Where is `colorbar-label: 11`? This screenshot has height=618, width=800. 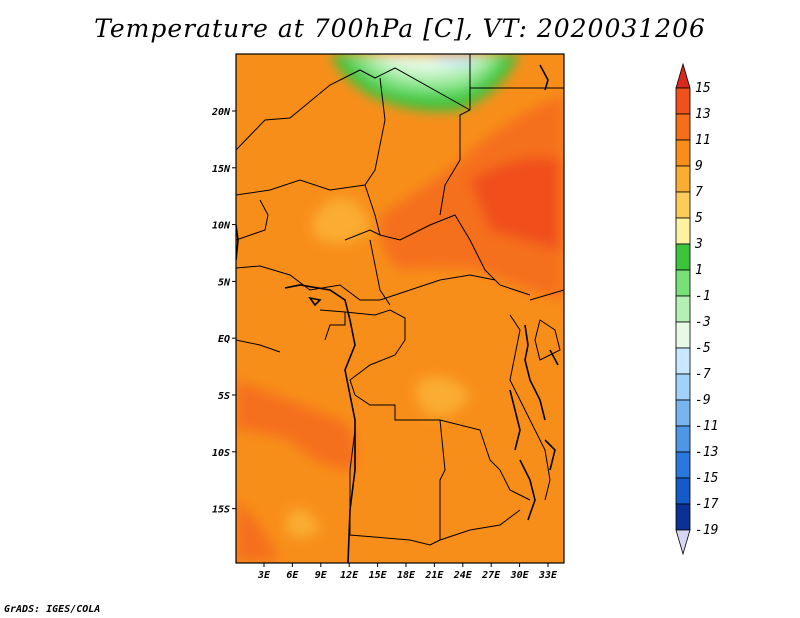
colorbar-label: 11 is located at coordinates (703, 140).